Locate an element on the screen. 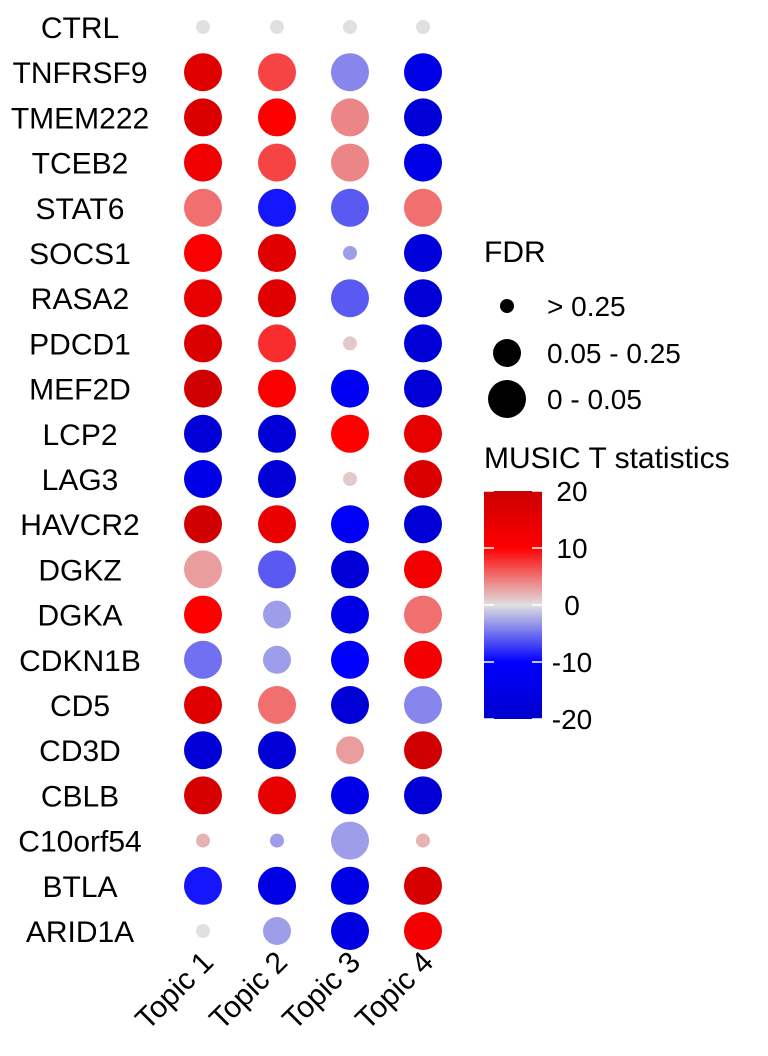 The image size is (768, 1056). gene-label: ARID1A is located at coordinates (80, 932).